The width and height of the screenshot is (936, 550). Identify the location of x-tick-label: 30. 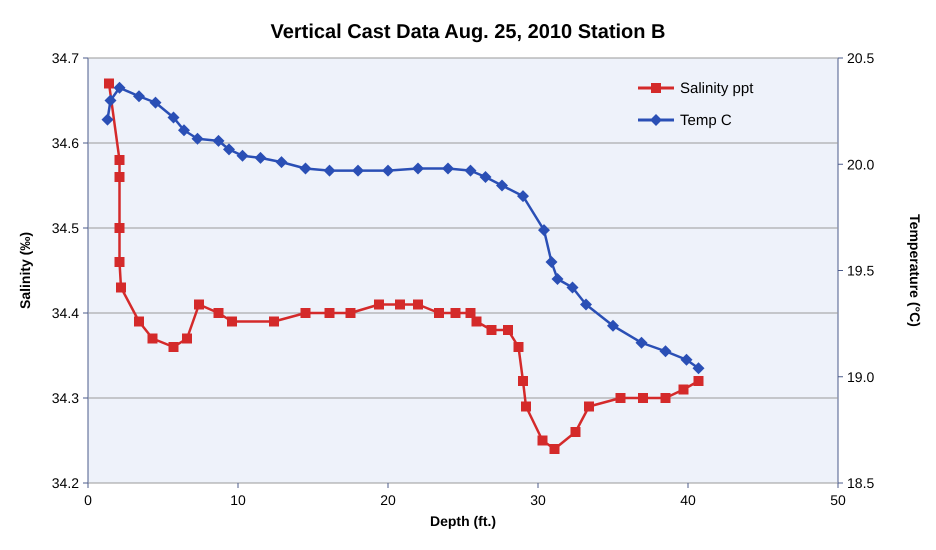
(538, 500).